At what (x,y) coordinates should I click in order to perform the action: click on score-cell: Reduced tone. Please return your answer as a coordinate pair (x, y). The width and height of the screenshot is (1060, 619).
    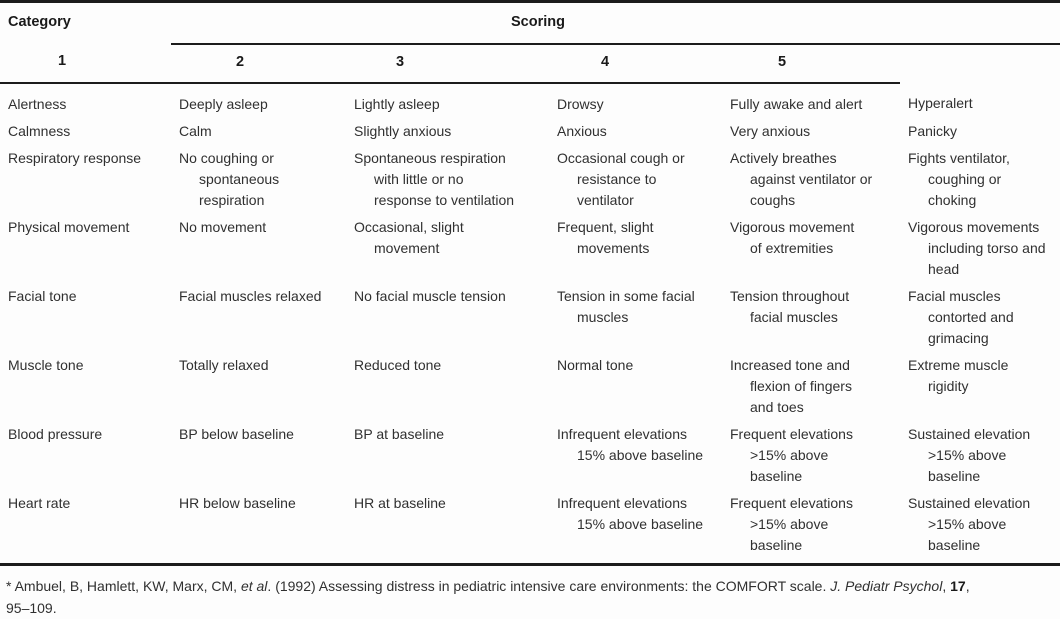
    Looking at the image, I should click on (398, 365).